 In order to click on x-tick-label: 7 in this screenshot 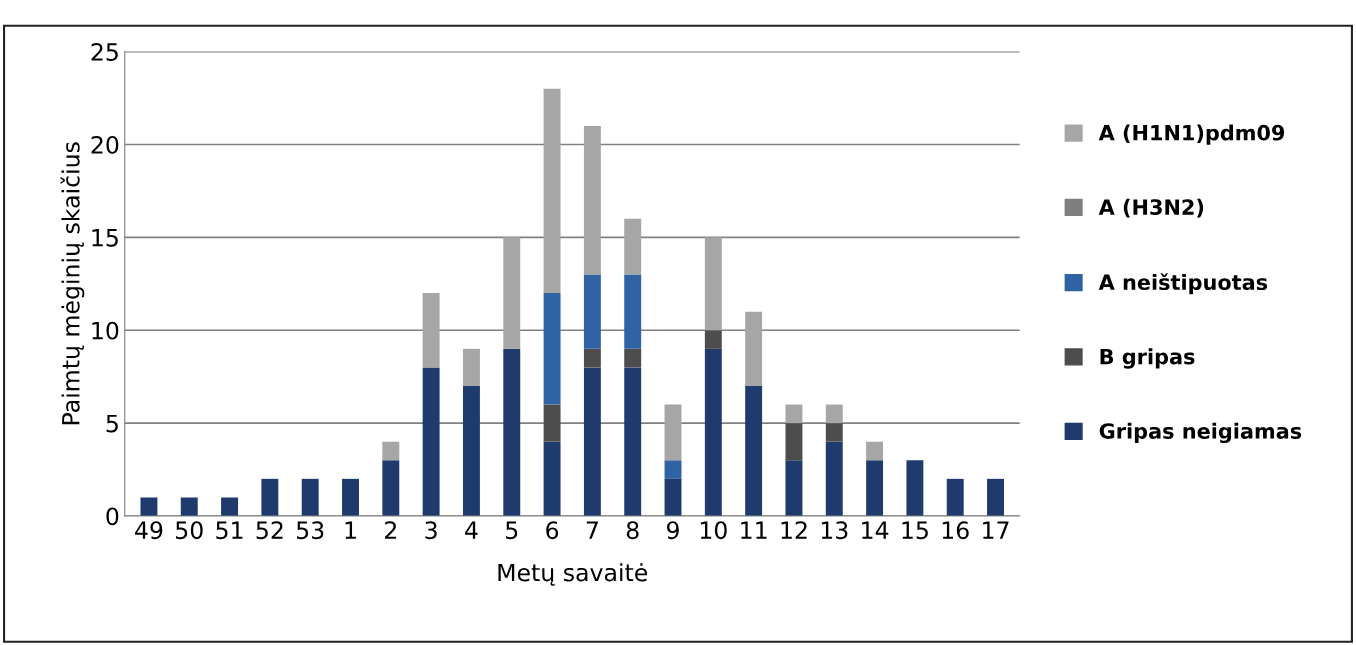, I will do `click(592, 530)`.